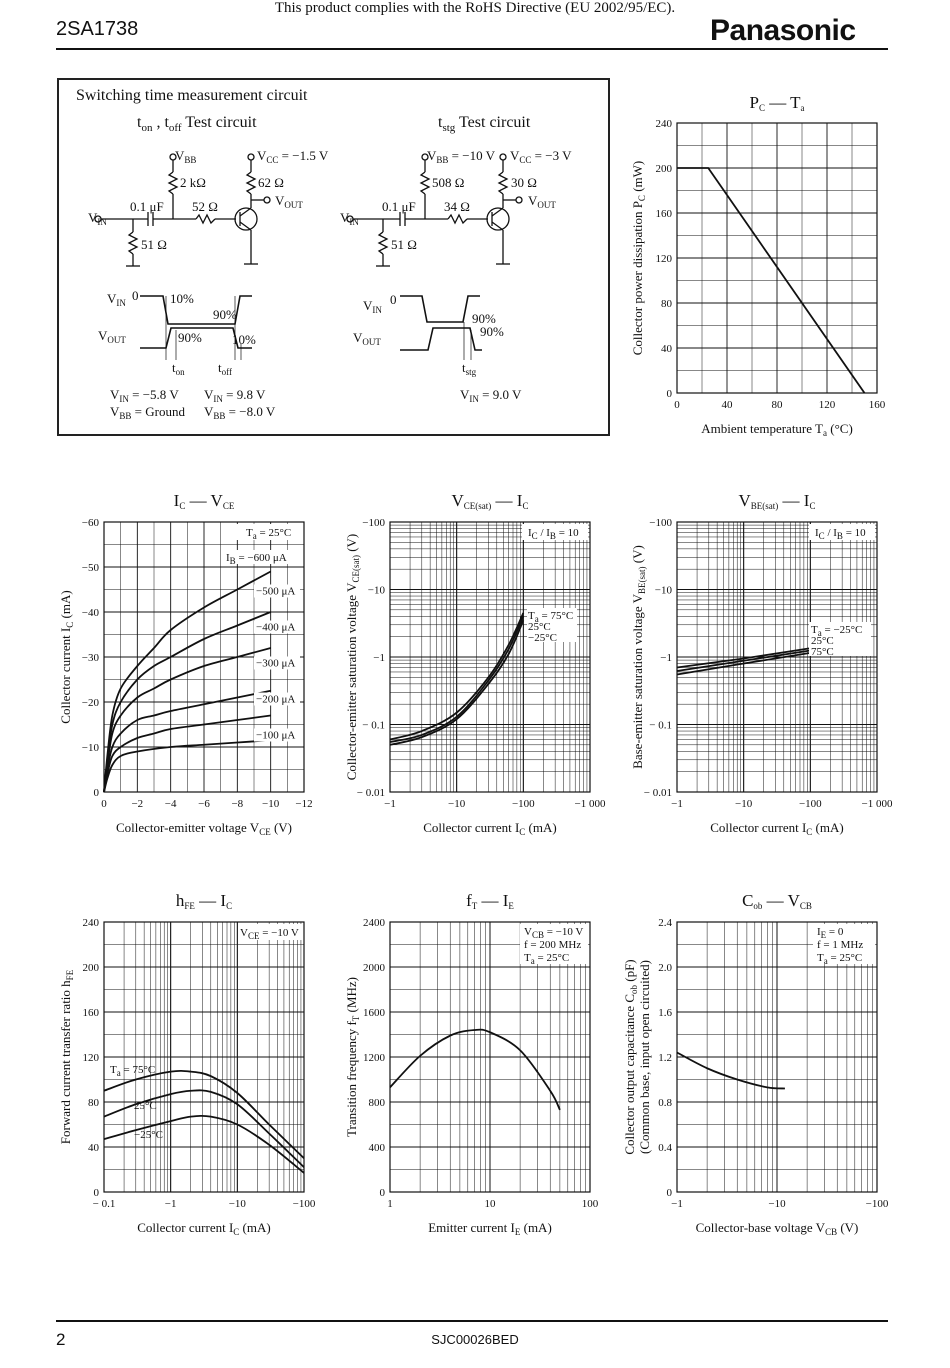  Describe the element at coordinates (66, 1056) in the screenshot. I see `y-axis-label: Forward current transfer ratio hFE` at that location.